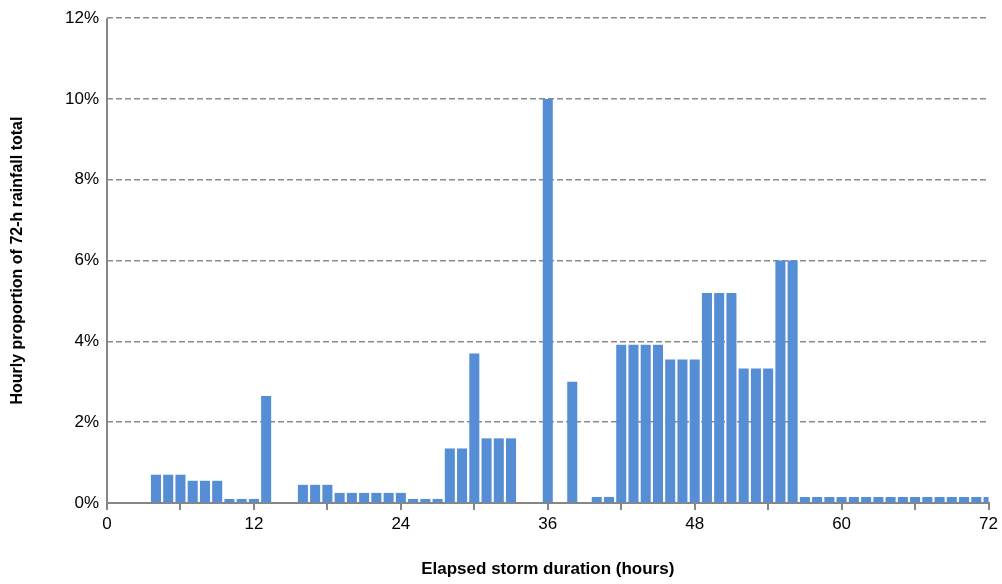 Image resolution: width=1002 pixels, height=584 pixels. I want to click on x-tick-label: 24, so click(401, 523).